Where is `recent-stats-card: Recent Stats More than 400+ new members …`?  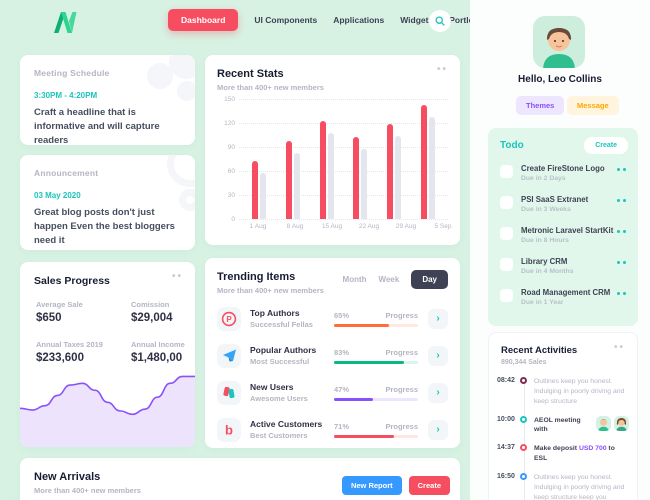 recent-stats-card: Recent Stats More than 400+ new members … is located at coordinates (332, 150).